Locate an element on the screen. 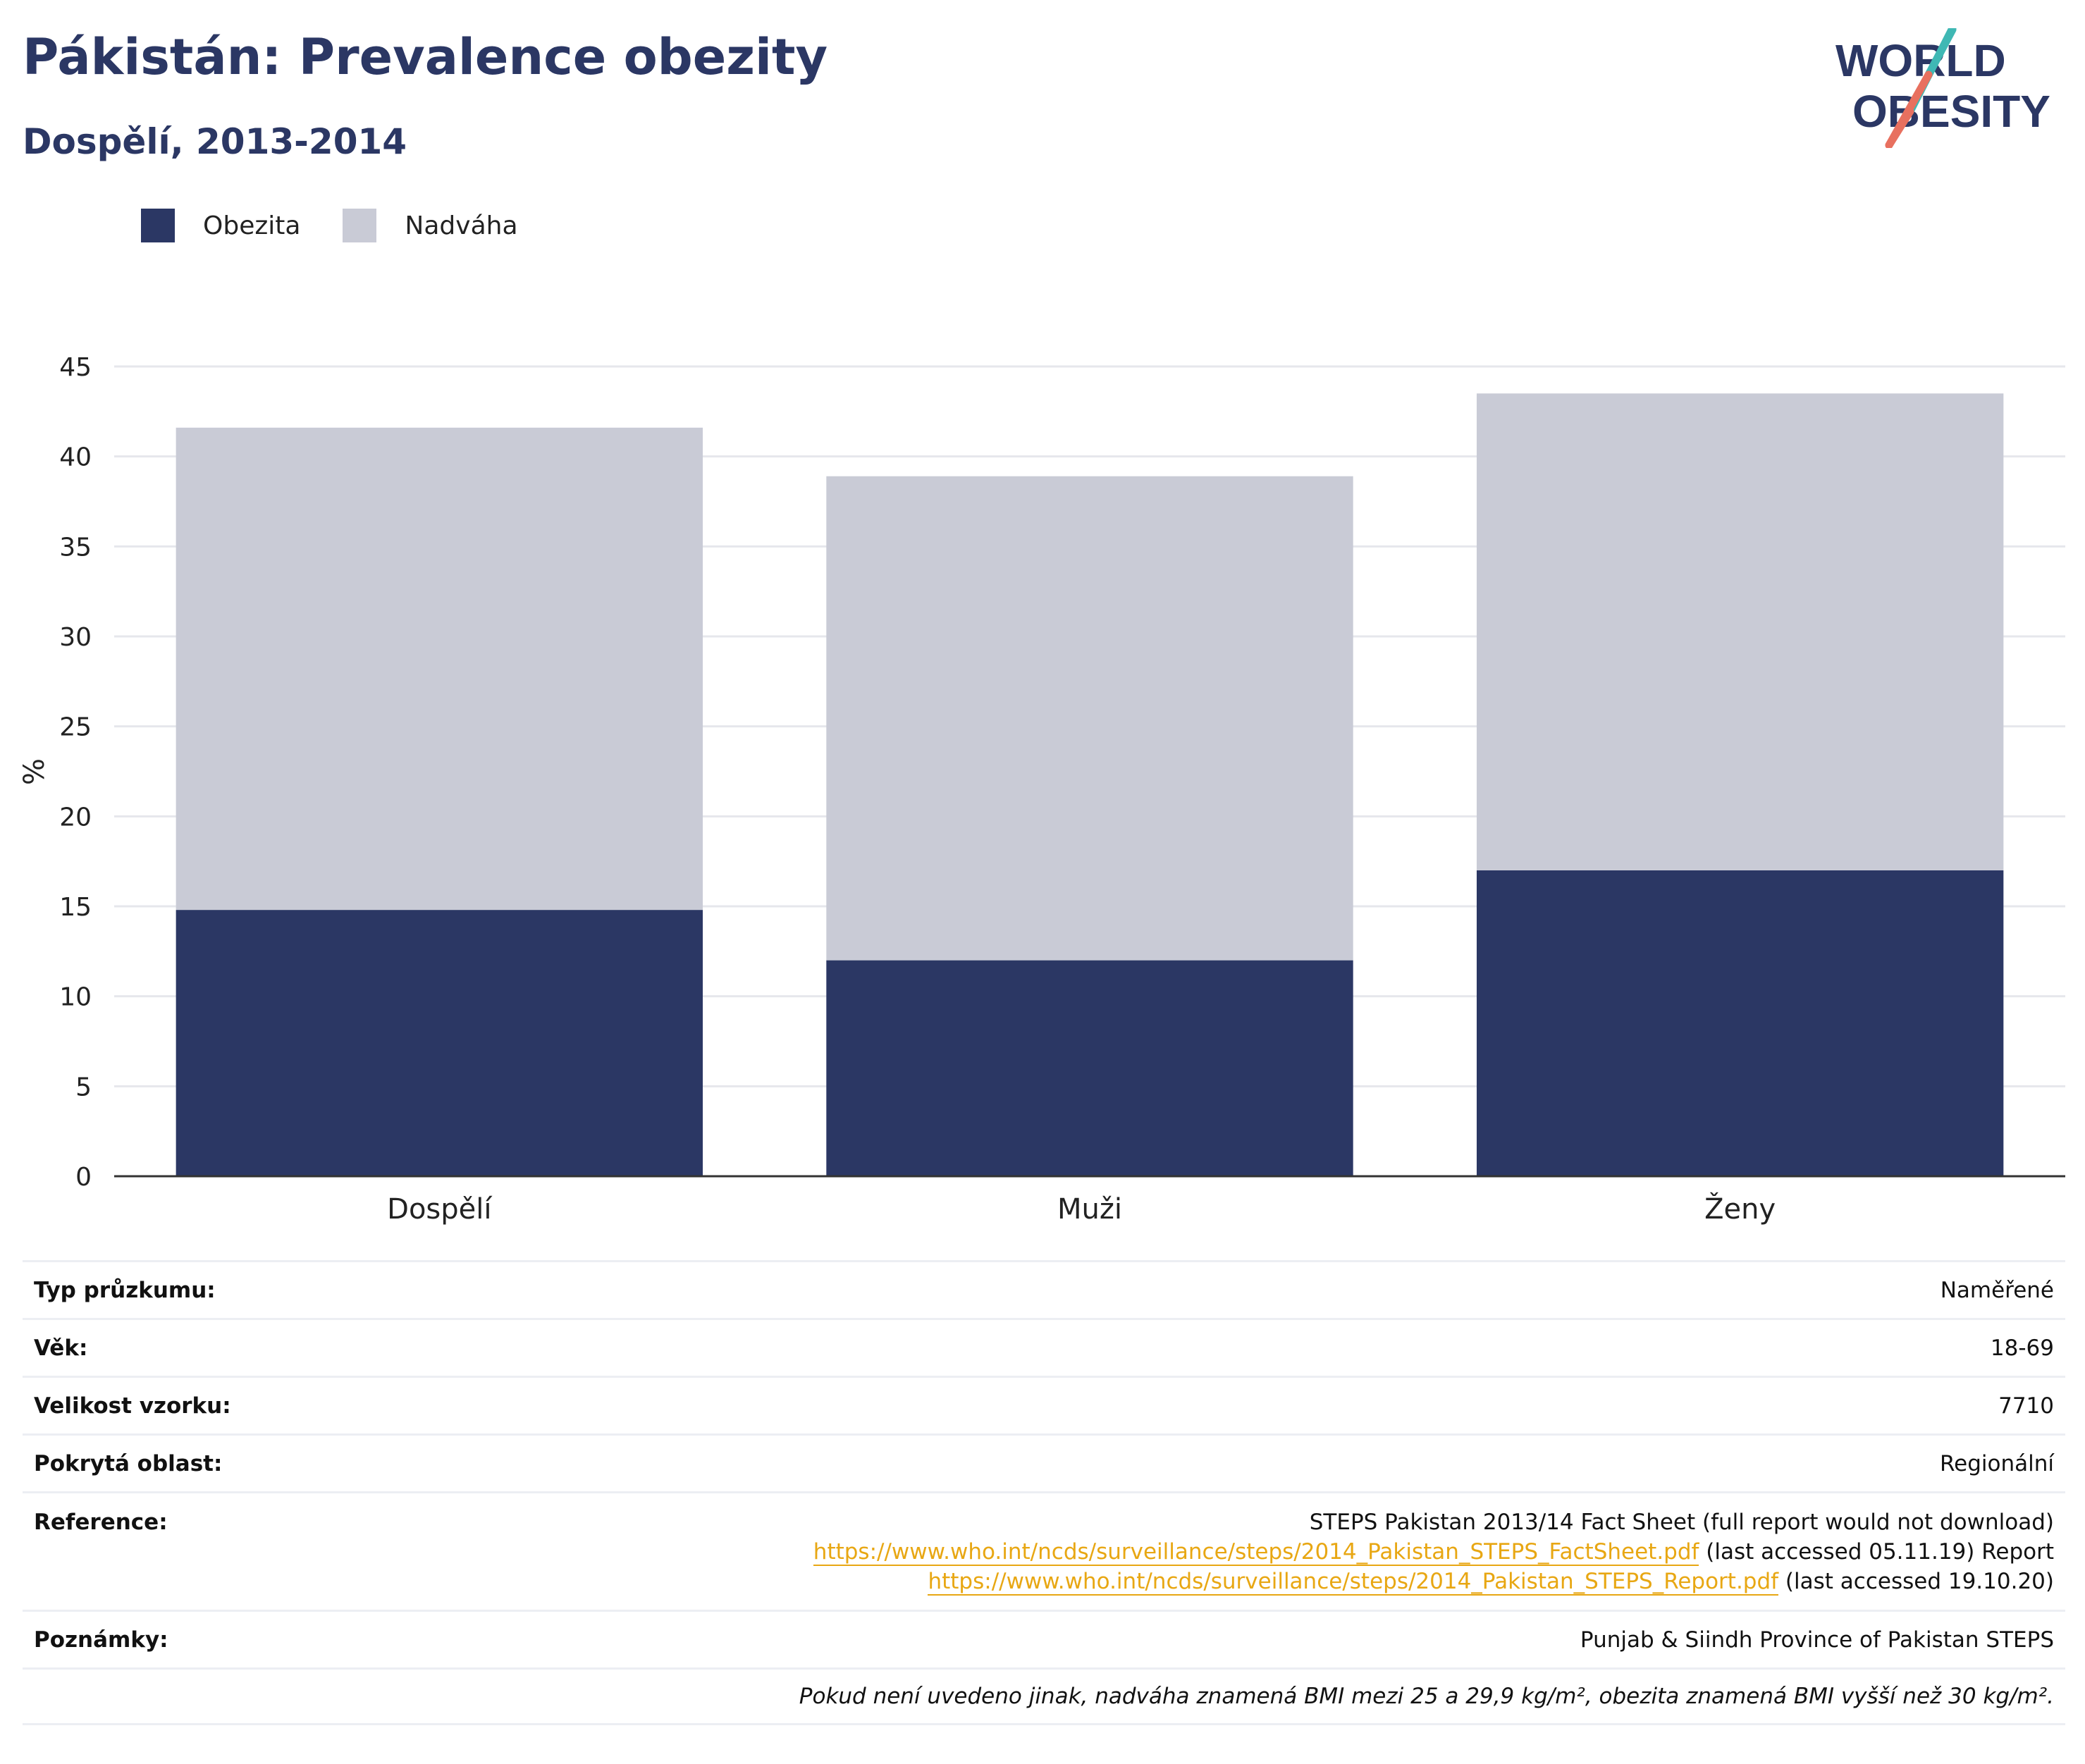 This screenshot has width=2085, height=1764. bar-nadváha-1 is located at coordinates (1089, 718).